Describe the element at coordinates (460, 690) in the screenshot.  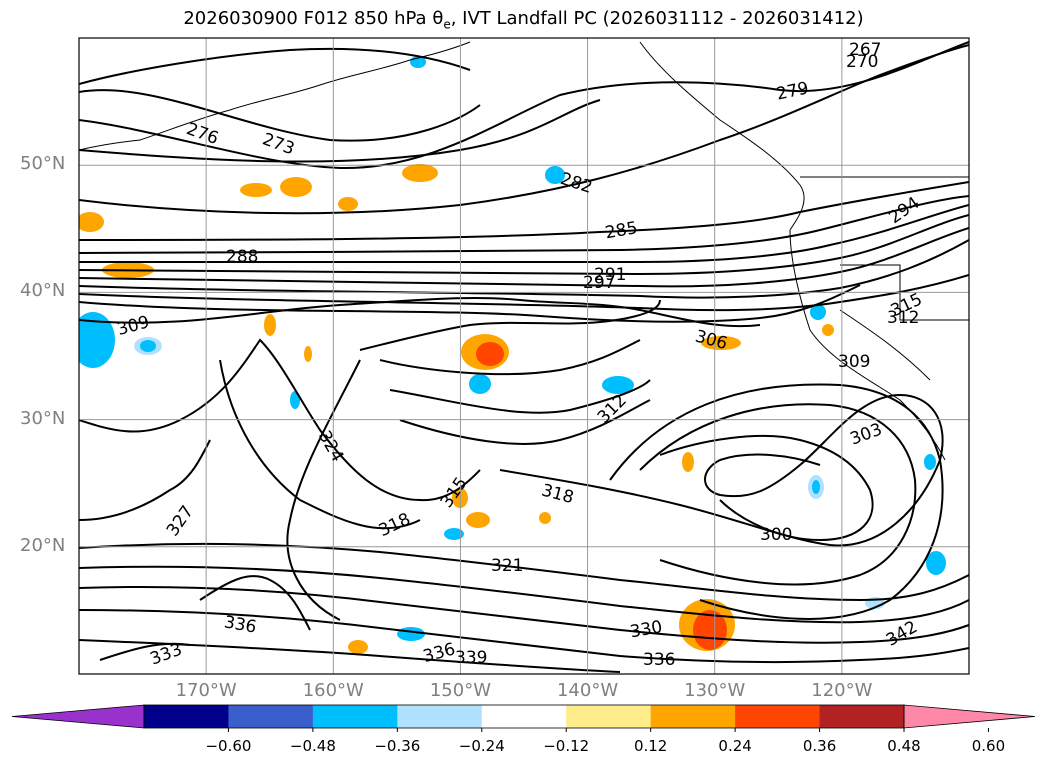
I see `lon-label-2: 150°W` at that location.